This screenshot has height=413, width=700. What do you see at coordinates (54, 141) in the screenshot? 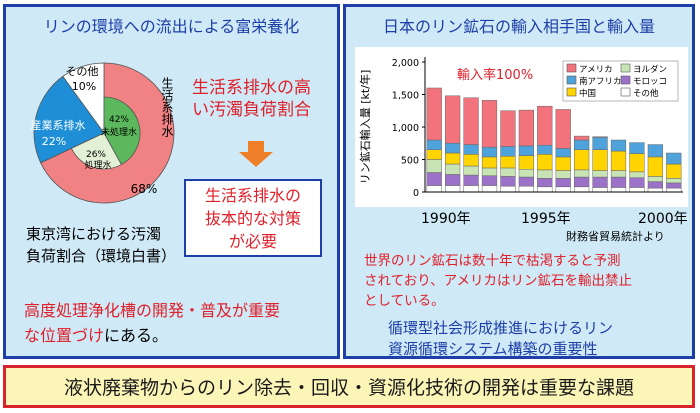
I see `pie-value-industrial: 22%` at bounding box center [54, 141].